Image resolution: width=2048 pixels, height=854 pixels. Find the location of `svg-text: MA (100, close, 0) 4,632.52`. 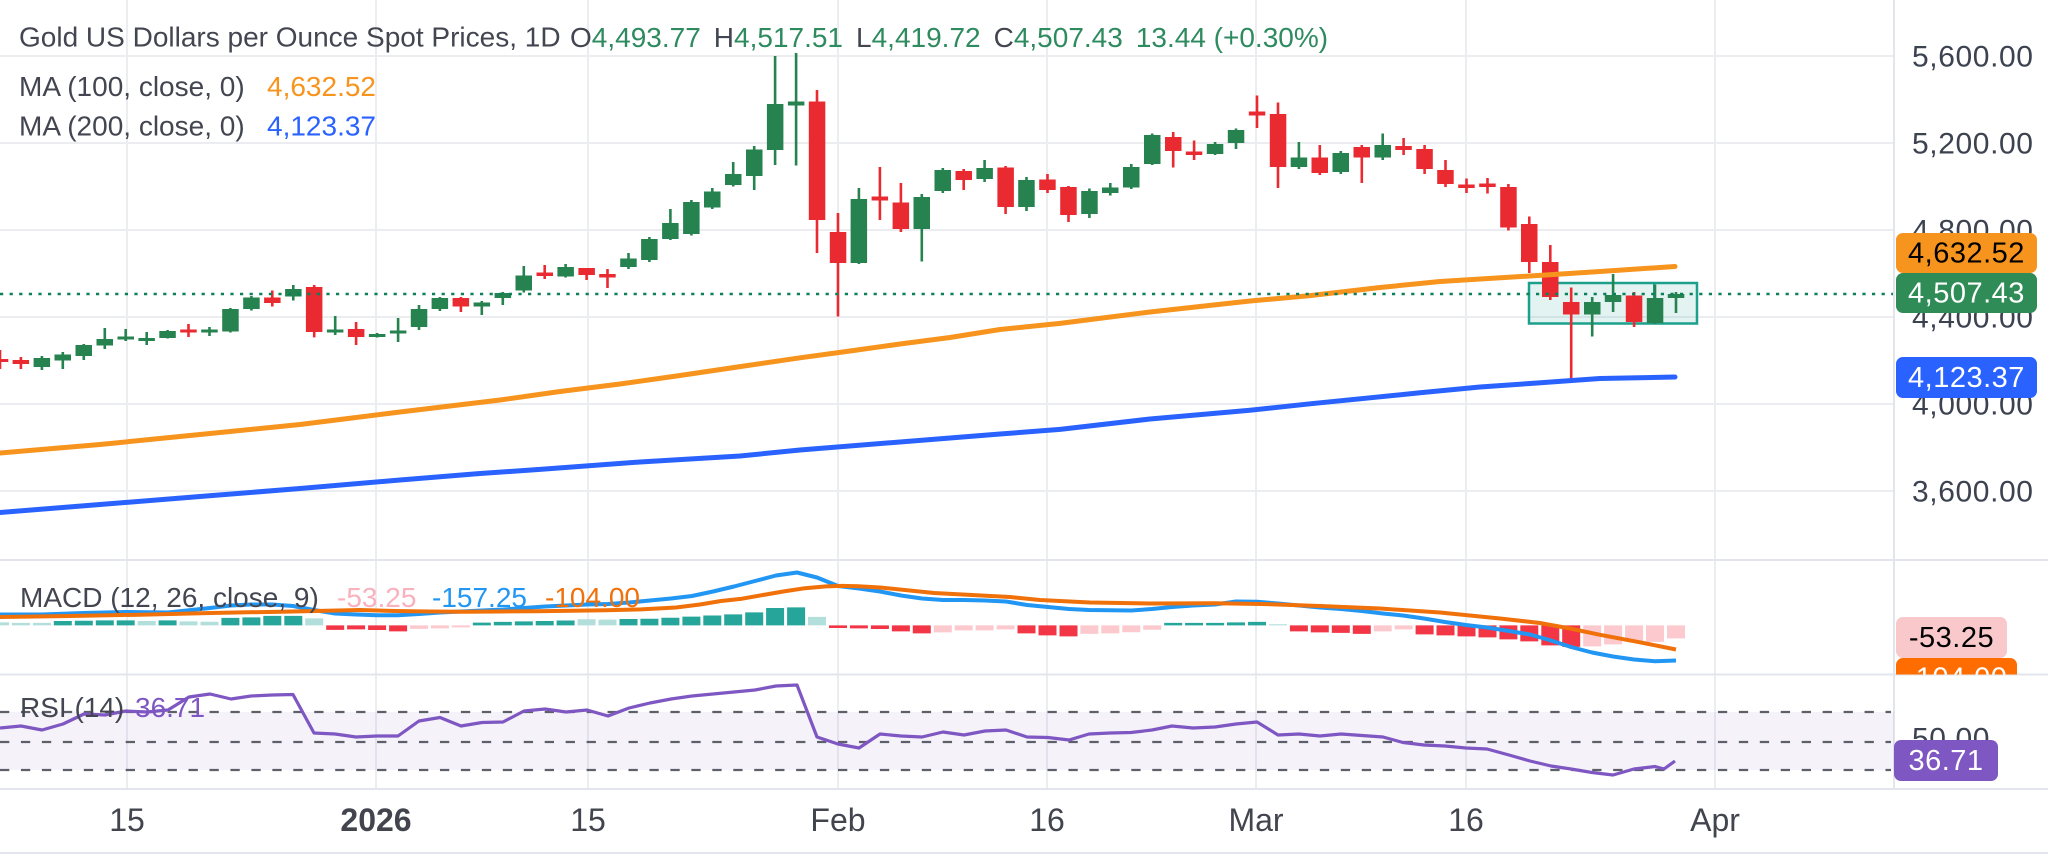

svg-text: MA (100, close, 0) 4,632.52 is located at coordinates (197, 86).